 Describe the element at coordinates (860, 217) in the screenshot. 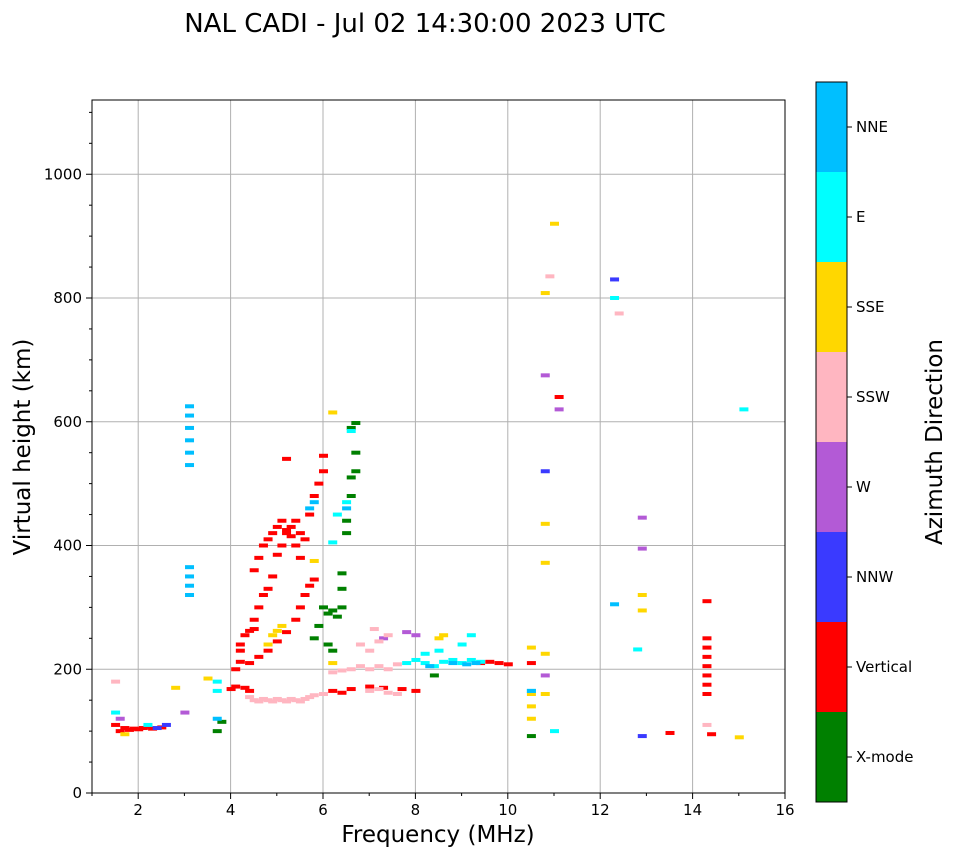

I see `colorbar-tick-label: E` at that location.